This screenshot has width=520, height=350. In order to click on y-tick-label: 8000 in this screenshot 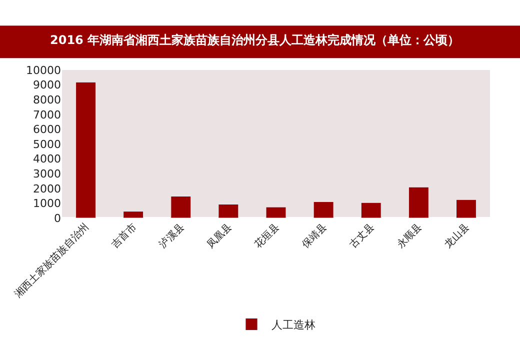, I will do `click(47, 99)`.